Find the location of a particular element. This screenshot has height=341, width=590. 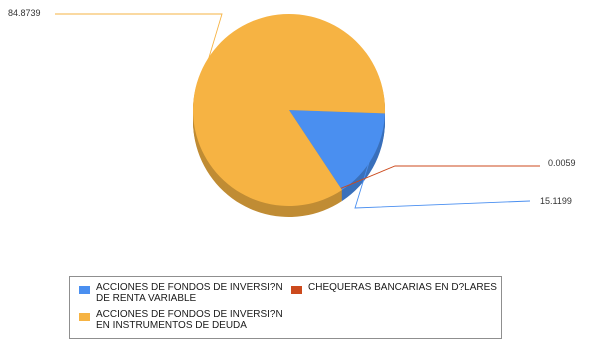

legend-label-chequeras: CHEQUERAS BANCARIAS EN D?LARES is located at coordinates (402, 287).